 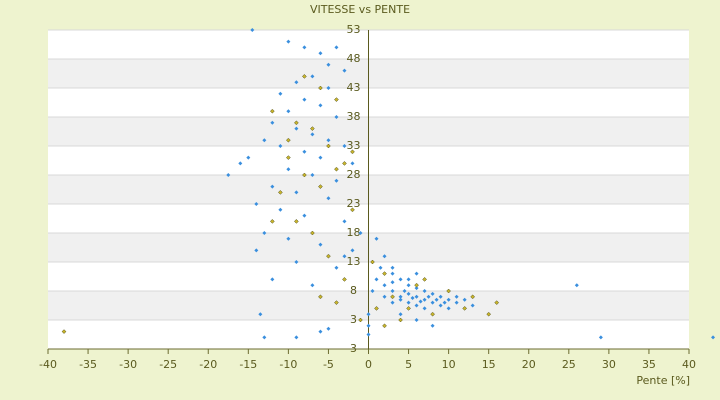 What do you see at coordinates (288, 364) in the screenshot?
I see `x-tick-label: -10` at bounding box center [288, 364].